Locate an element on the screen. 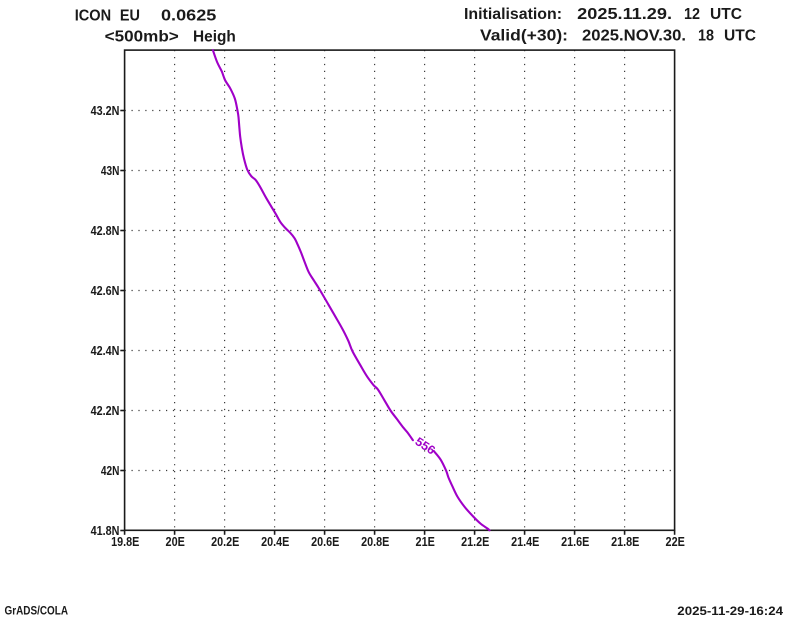  svg-text: 19.8E is located at coordinates (125, 542).